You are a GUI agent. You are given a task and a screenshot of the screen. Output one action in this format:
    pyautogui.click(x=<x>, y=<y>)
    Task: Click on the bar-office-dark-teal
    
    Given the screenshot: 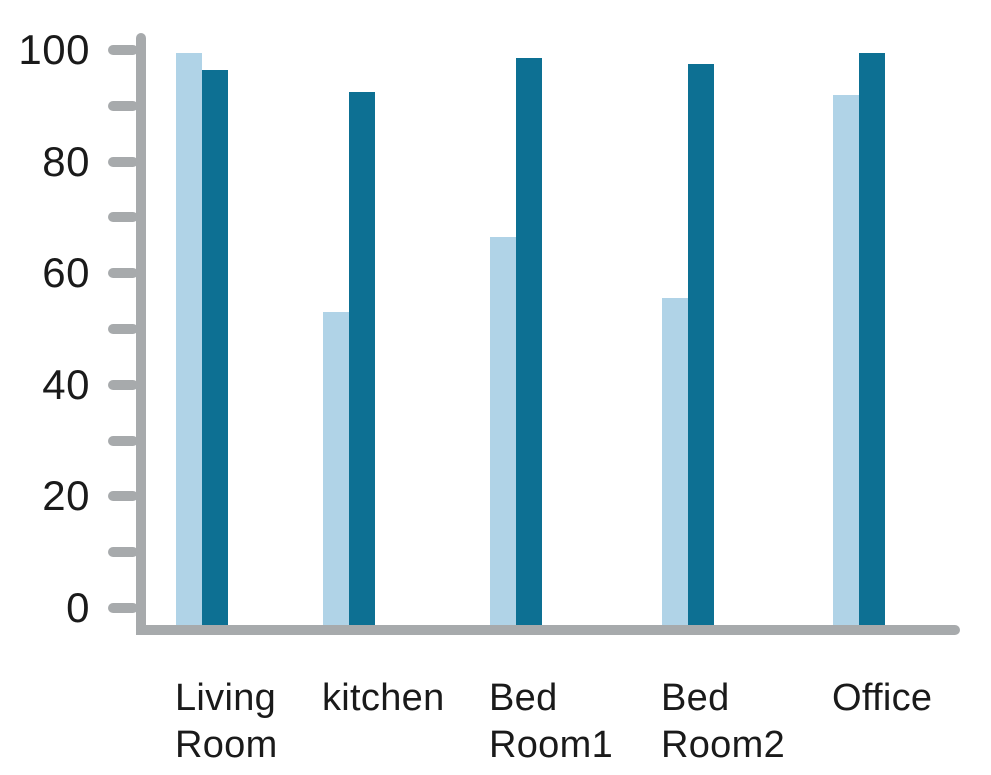 What is the action you would take?
    pyautogui.click(x=872, y=338)
    